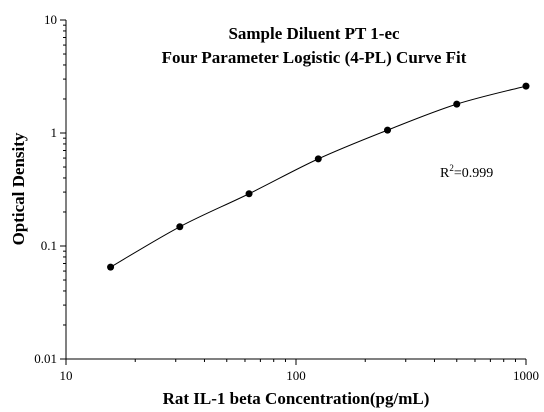 The width and height of the screenshot is (544, 412). What do you see at coordinates (50, 19) in the screenshot?
I see `y-tick-label: 10` at bounding box center [50, 19].